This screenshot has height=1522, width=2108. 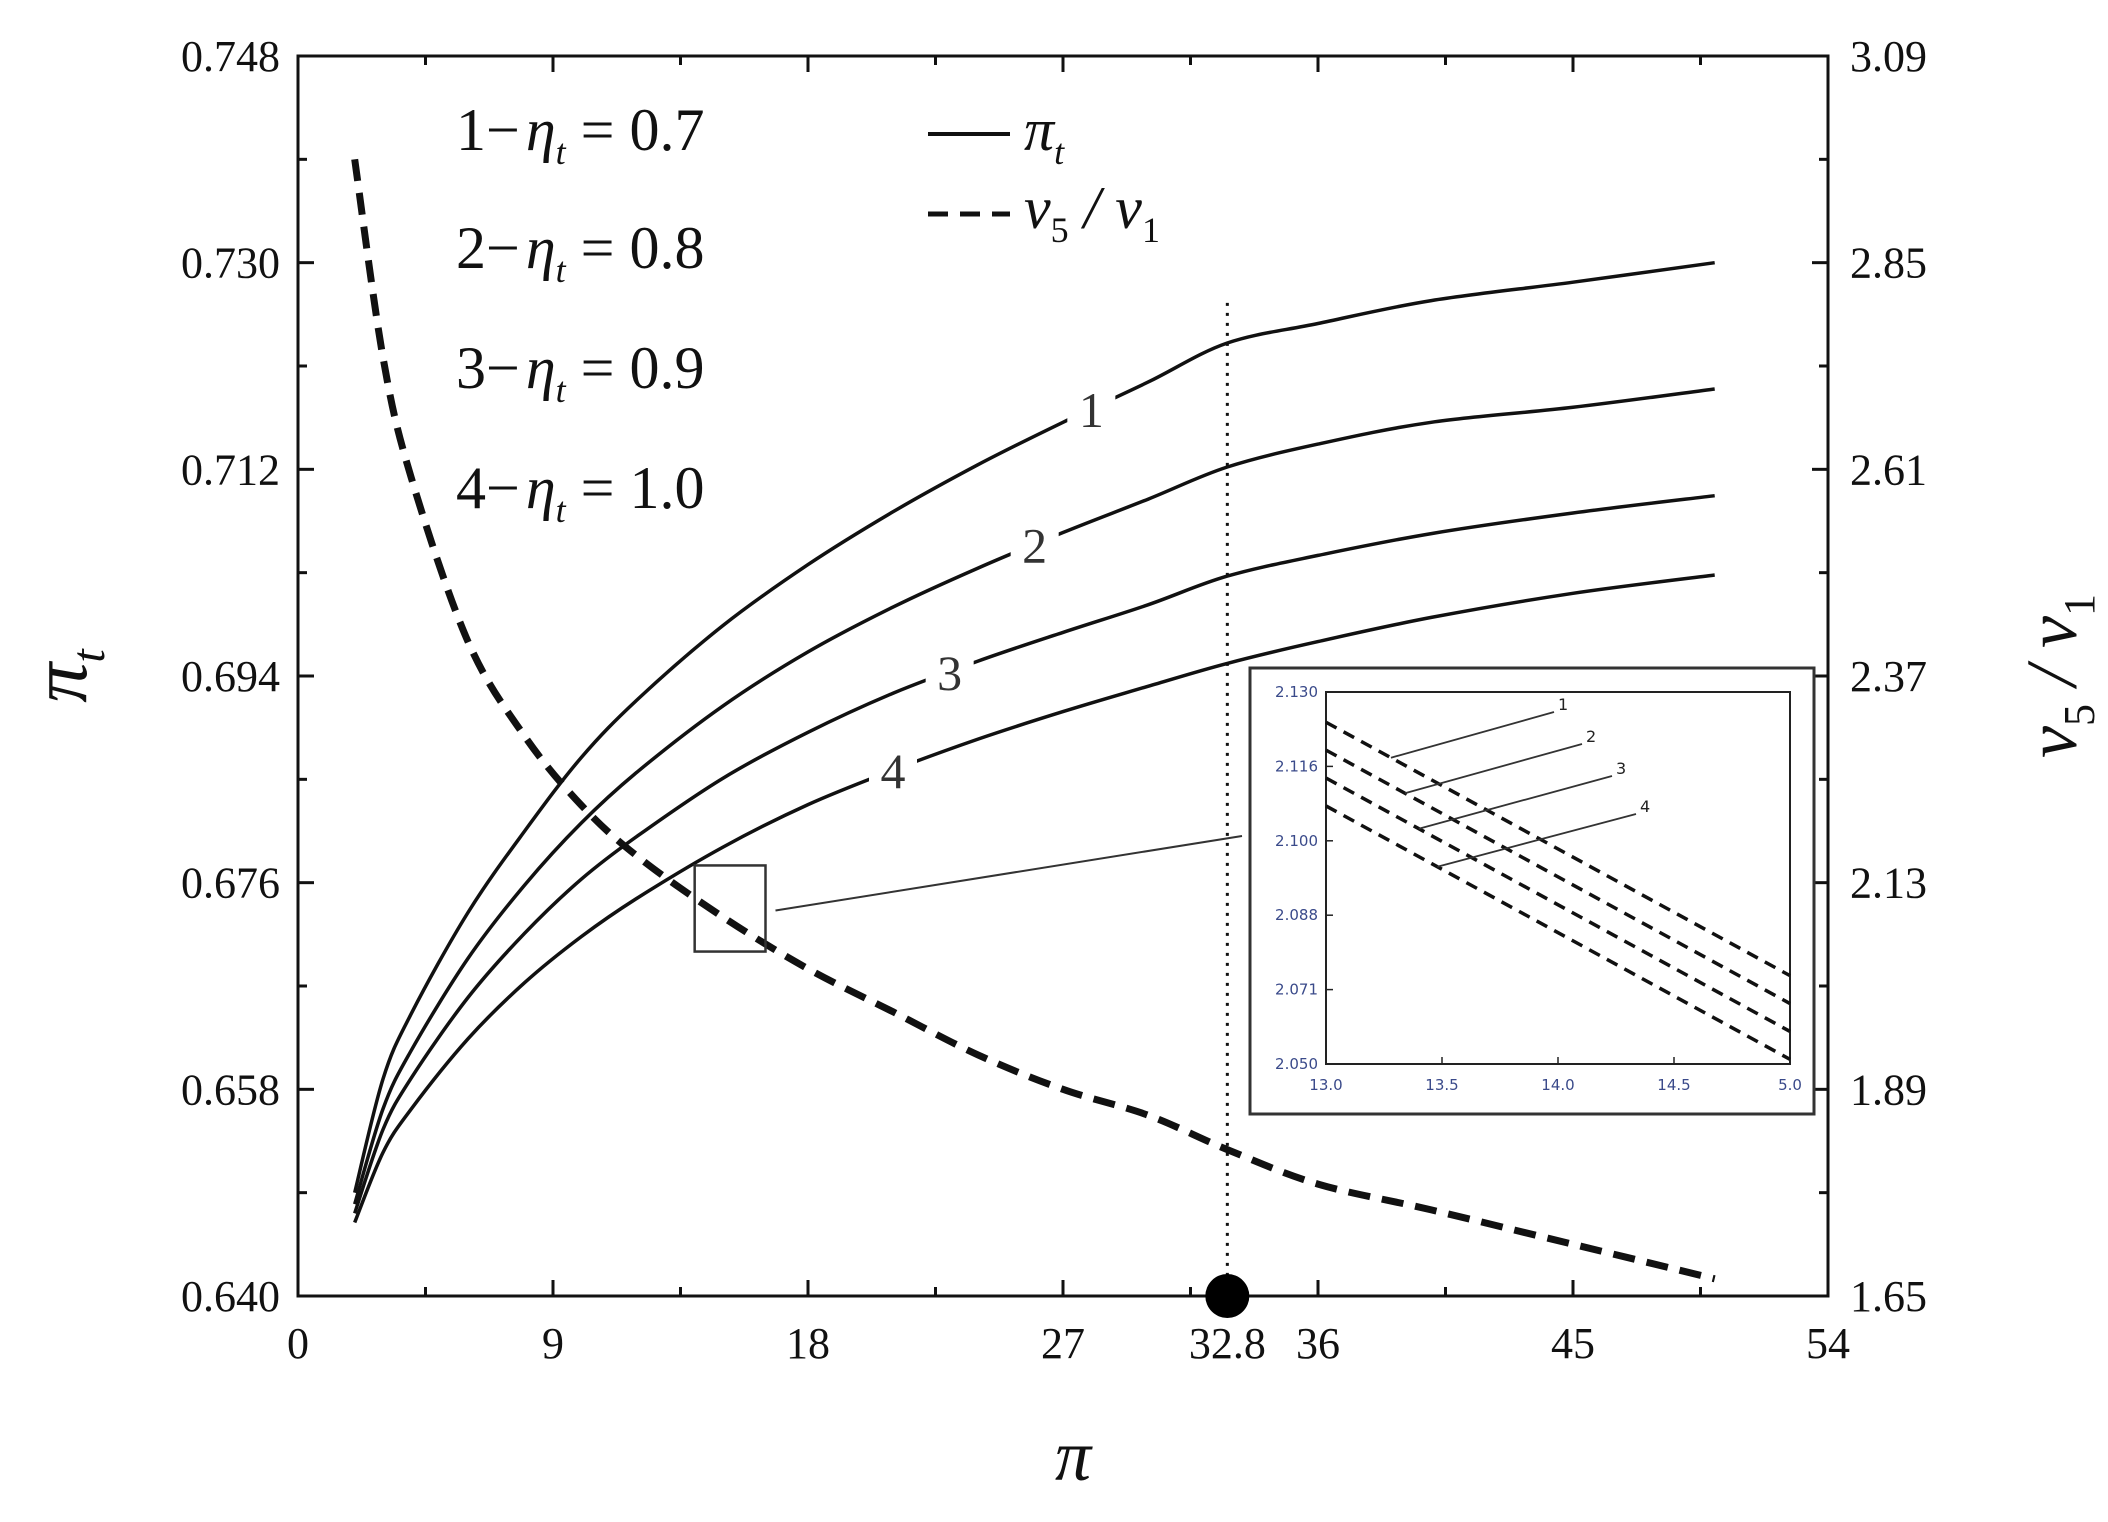 I want to click on curve-label-2: 2, so click(x=1034, y=545).